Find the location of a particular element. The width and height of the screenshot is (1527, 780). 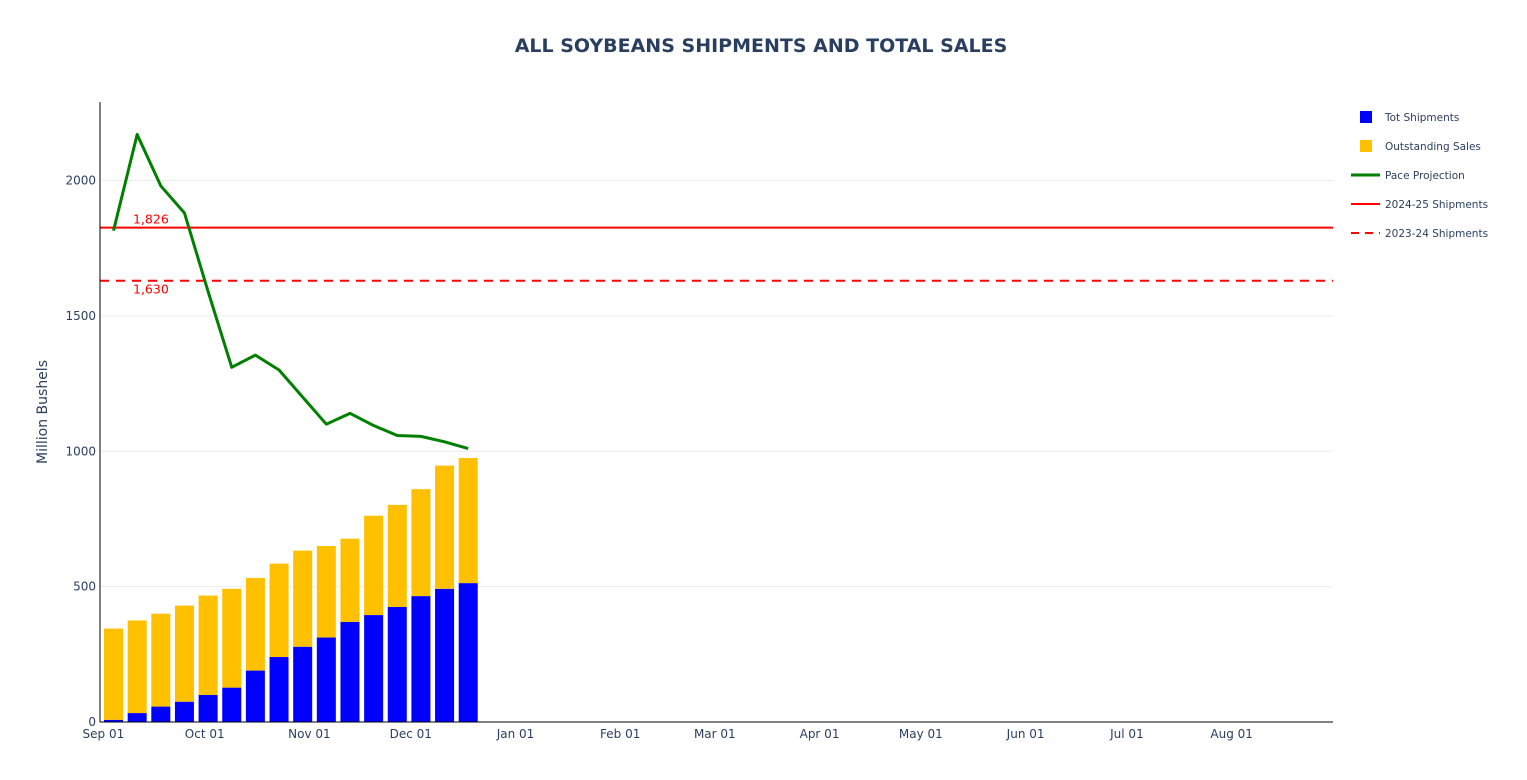

y-tick-label: 1000 is located at coordinates (80, 451).